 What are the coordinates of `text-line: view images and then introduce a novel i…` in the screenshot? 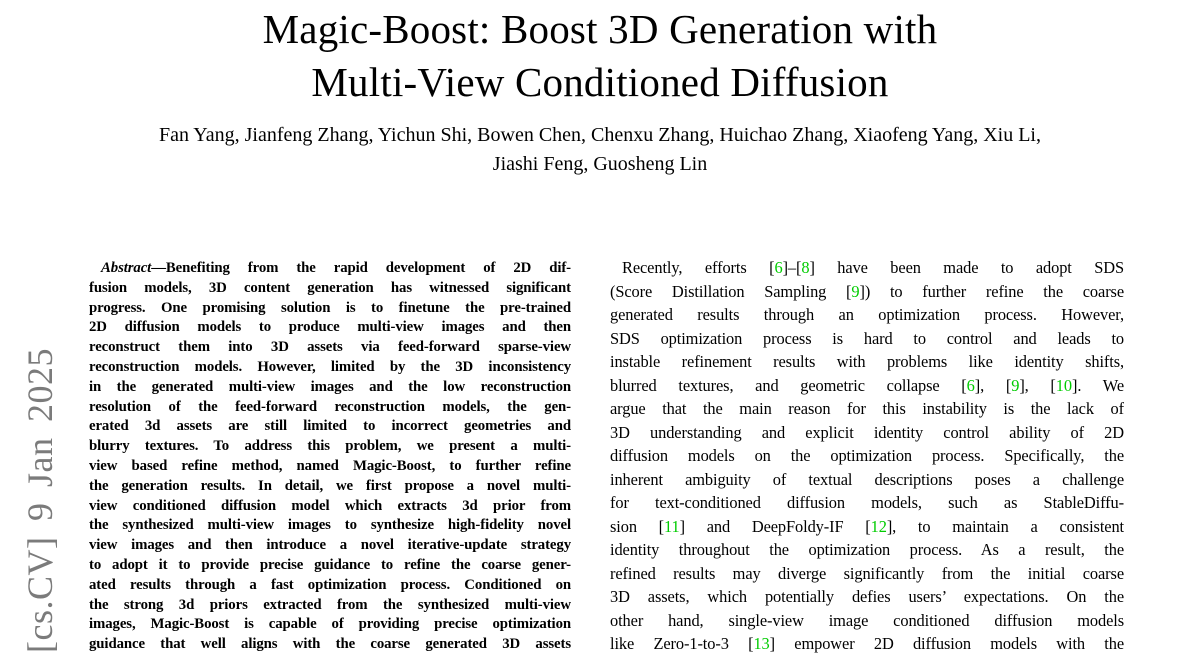 It's located at (330, 545).